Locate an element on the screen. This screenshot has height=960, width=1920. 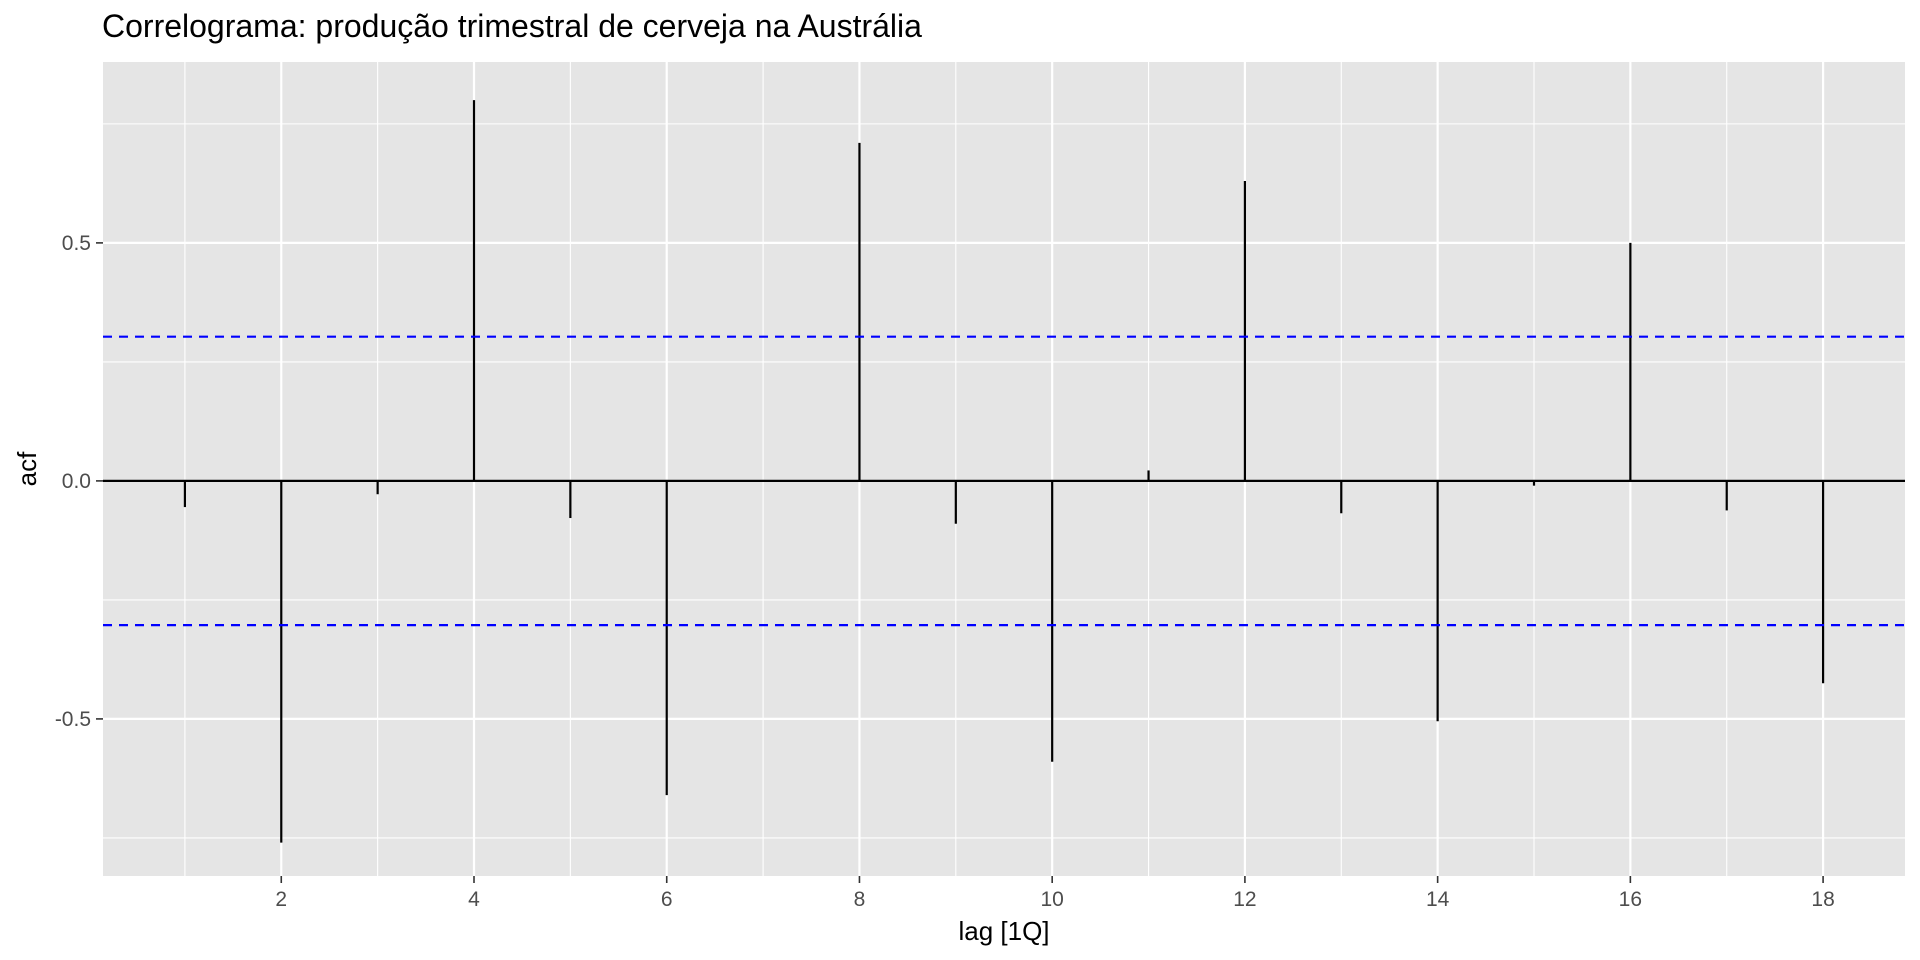
y-axis-title: acf is located at coordinates (27, 468).